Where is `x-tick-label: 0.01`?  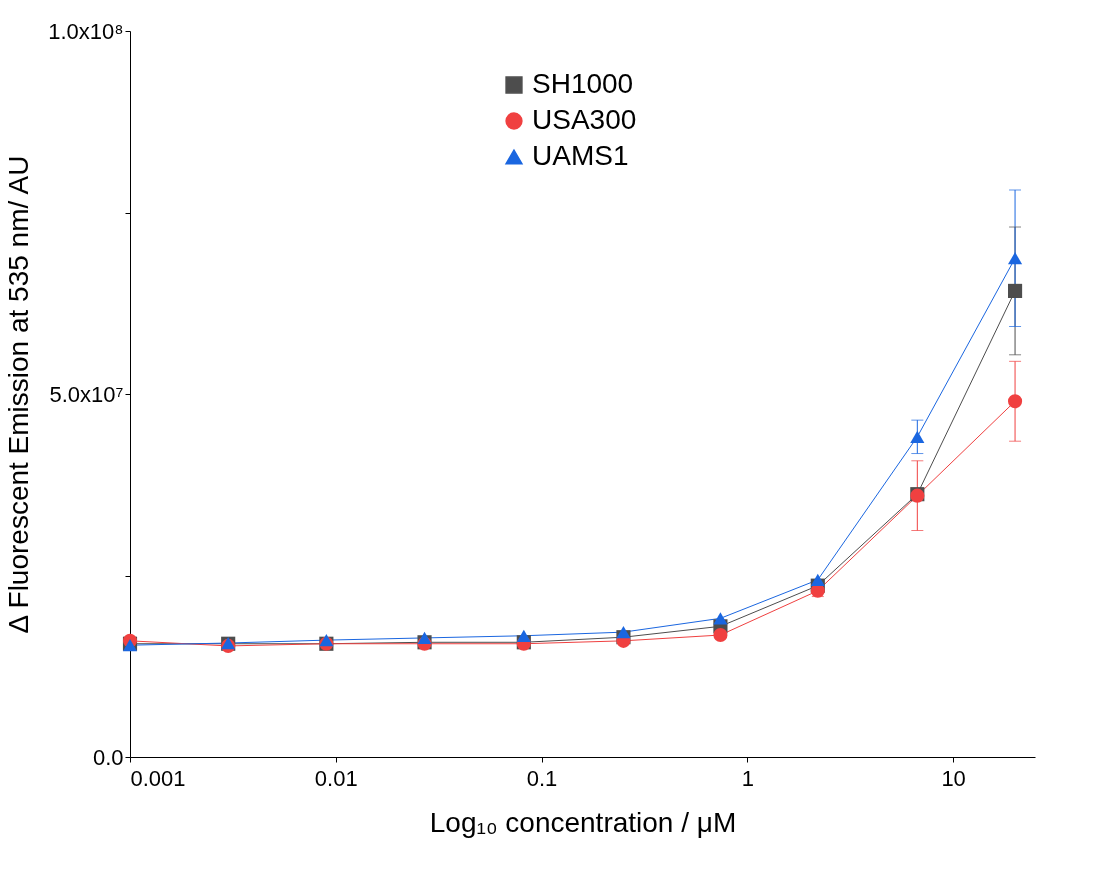
x-tick-label: 0.01 is located at coordinates (336, 778).